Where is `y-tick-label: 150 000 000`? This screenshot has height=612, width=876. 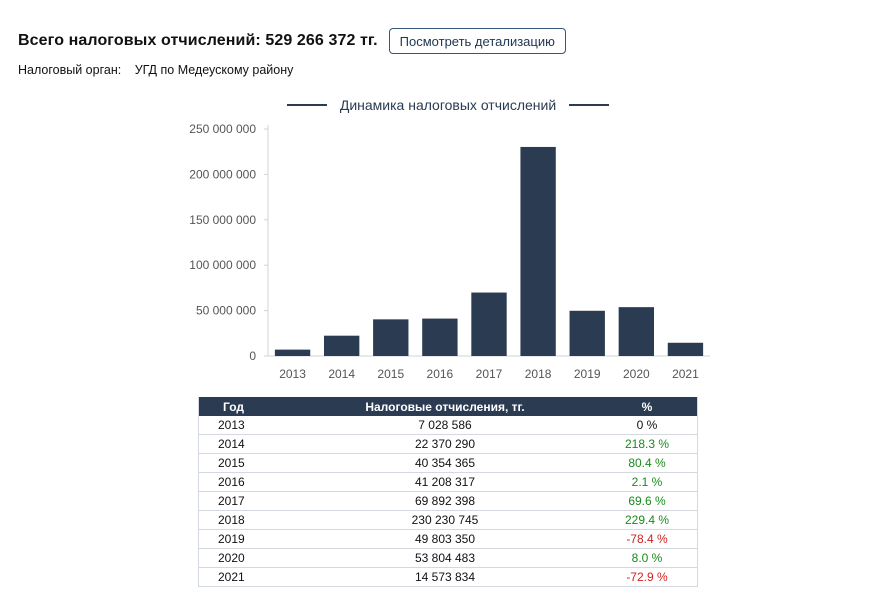 y-tick-label: 150 000 000 is located at coordinates (222, 220).